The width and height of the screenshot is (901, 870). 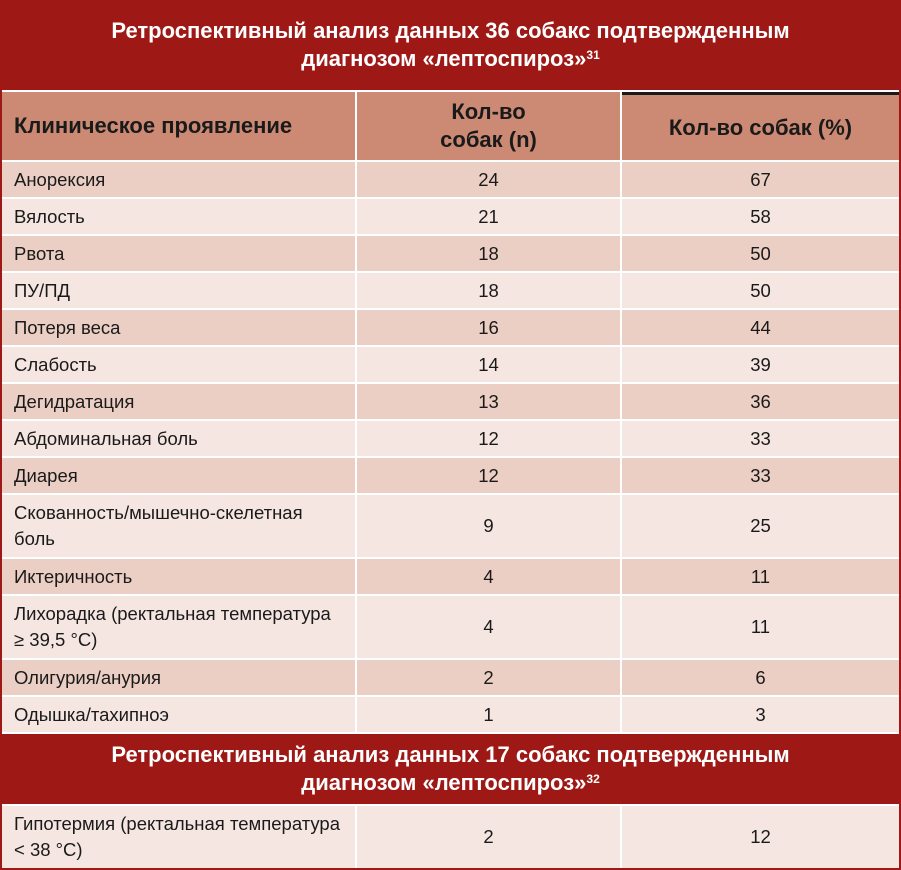 What do you see at coordinates (593, 779) in the screenshot?
I see `section-2-reference: 32` at bounding box center [593, 779].